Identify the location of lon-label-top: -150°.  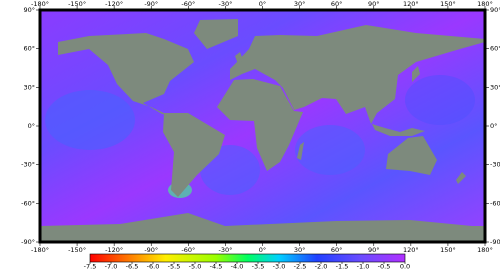
(77, 4).